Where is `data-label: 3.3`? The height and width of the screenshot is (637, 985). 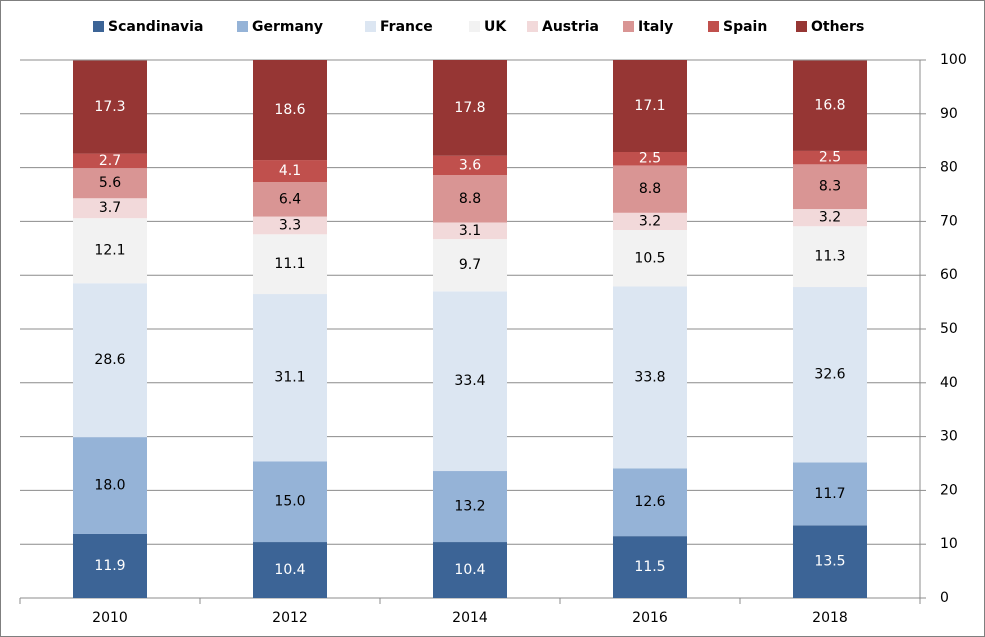 data-label: 3.3 is located at coordinates (290, 225).